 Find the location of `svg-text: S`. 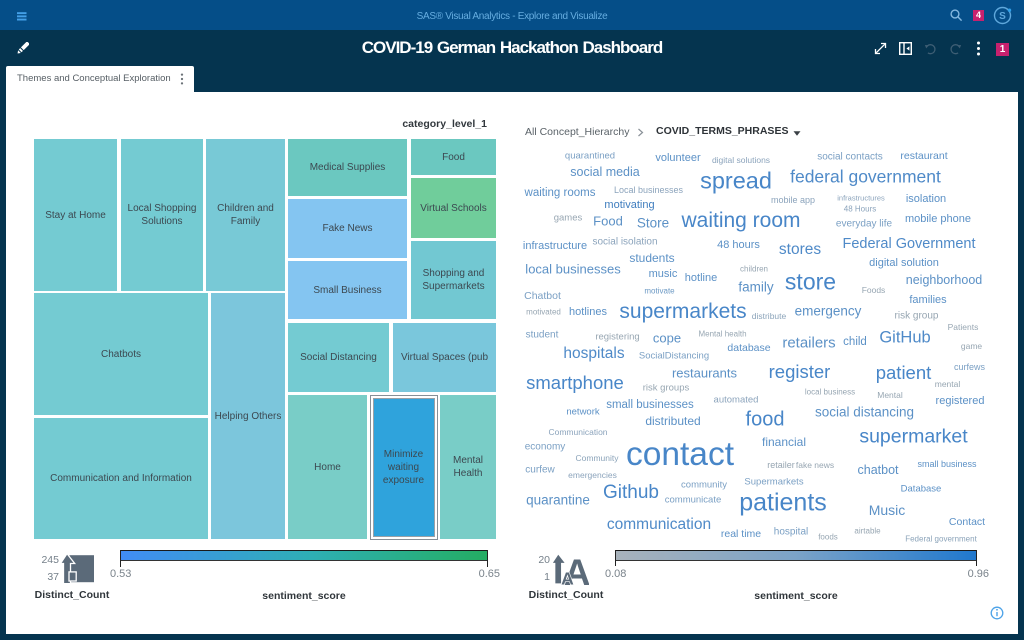

svg-text: S is located at coordinates (1002, 16).